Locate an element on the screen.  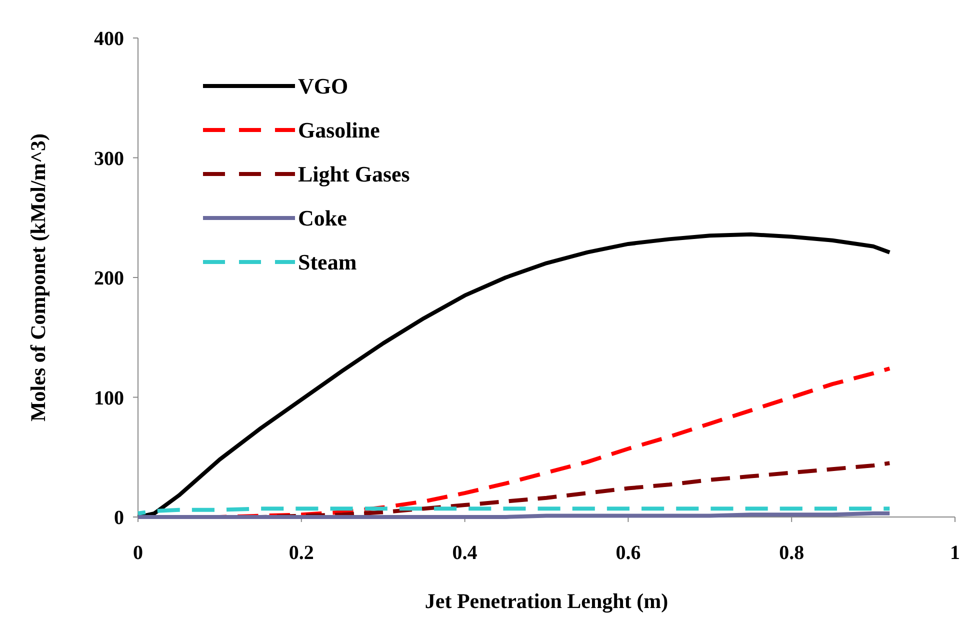
legend-label: Gasoline is located at coordinates (339, 130).